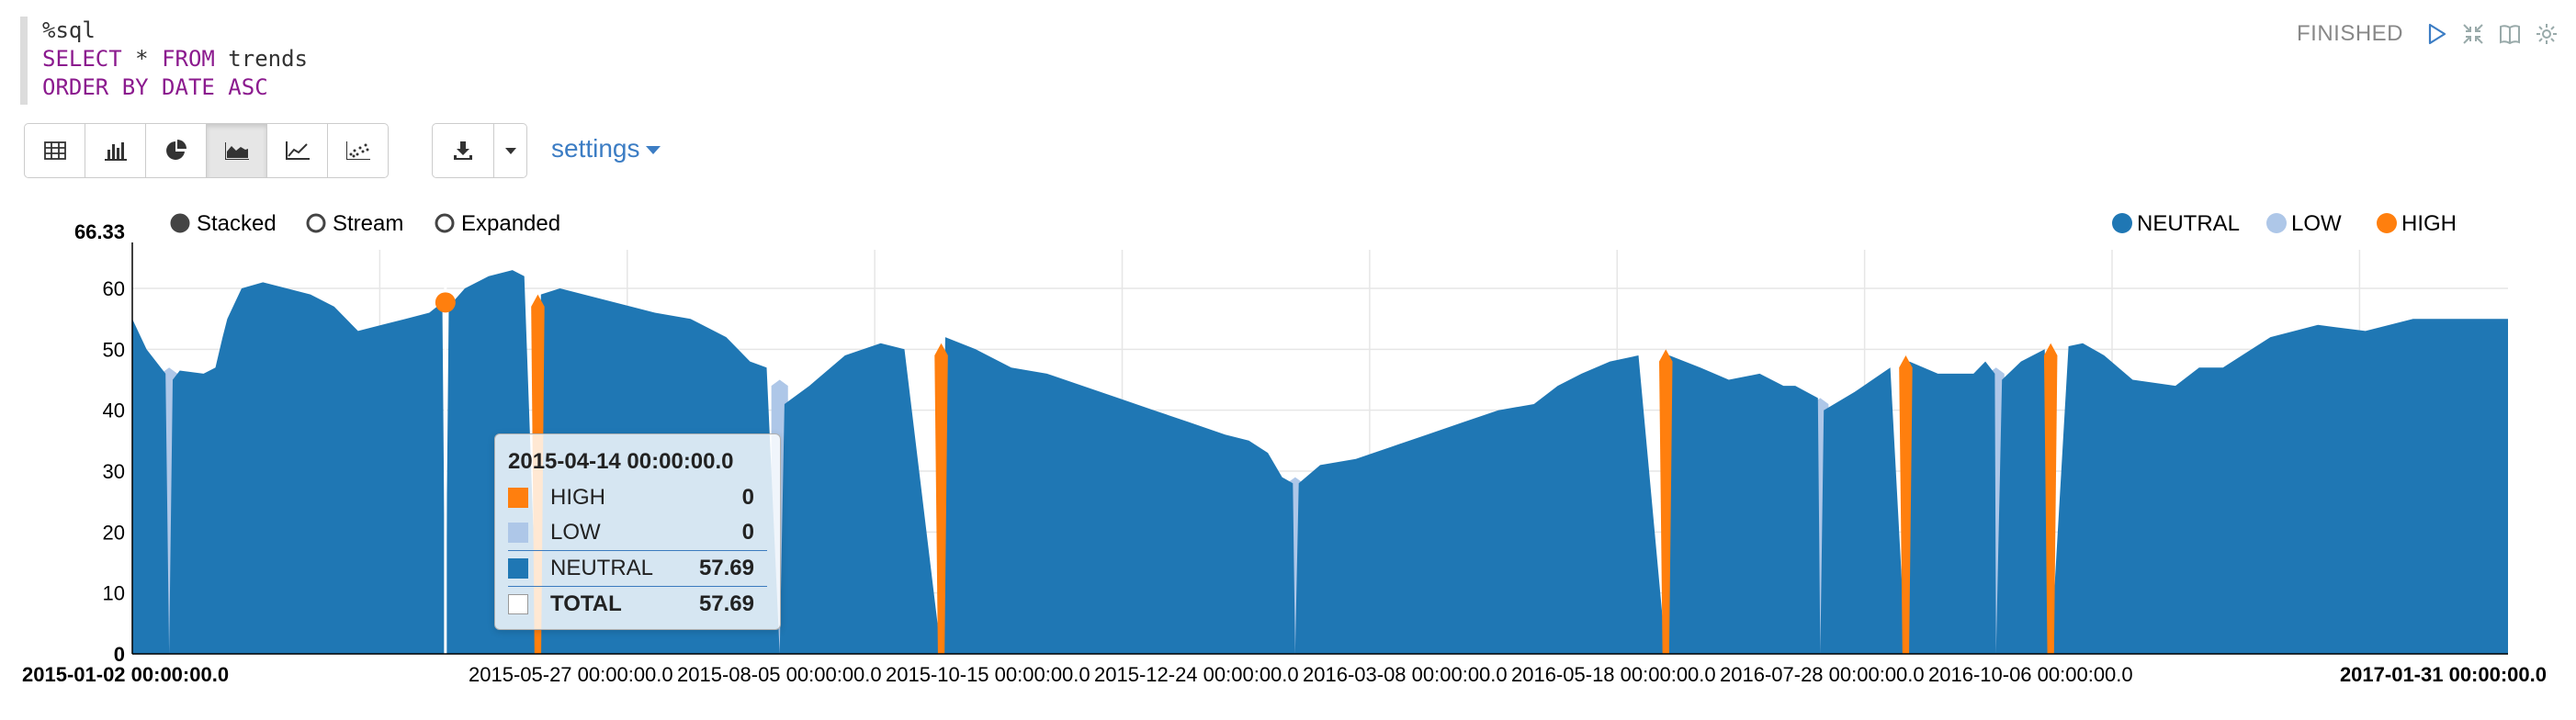  I want to click on tooltip-row-low: LOW 0, so click(637, 532).